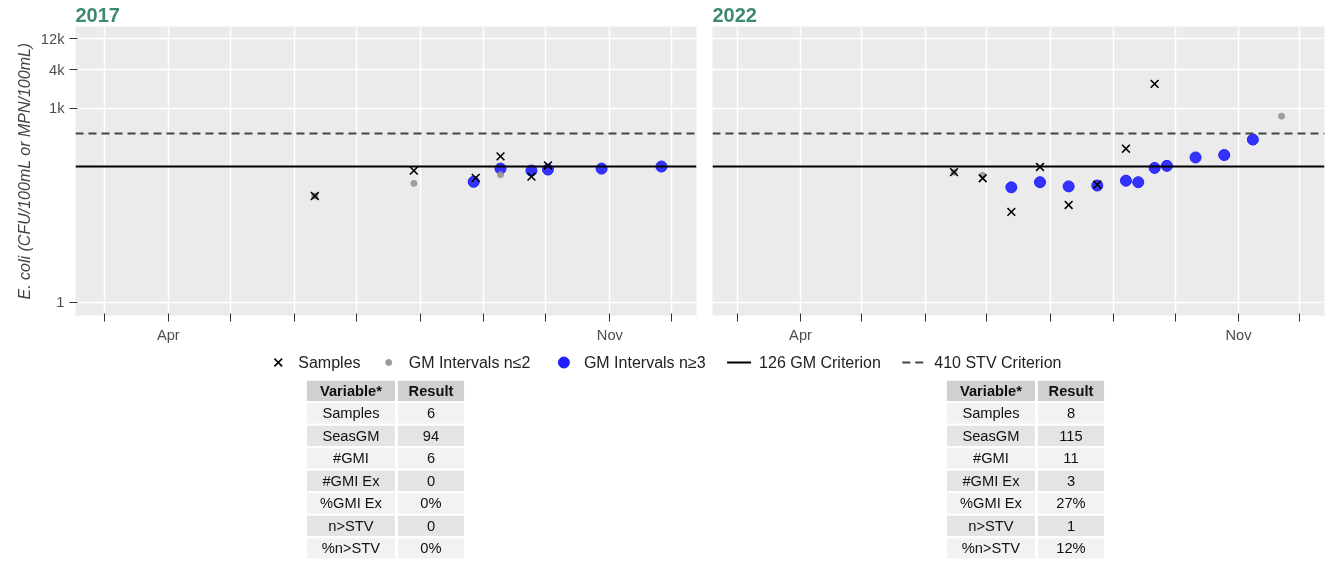 The height and width of the screenshot is (584, 1334). I want to click on y-tick-label: 12k, so click(53, 38).